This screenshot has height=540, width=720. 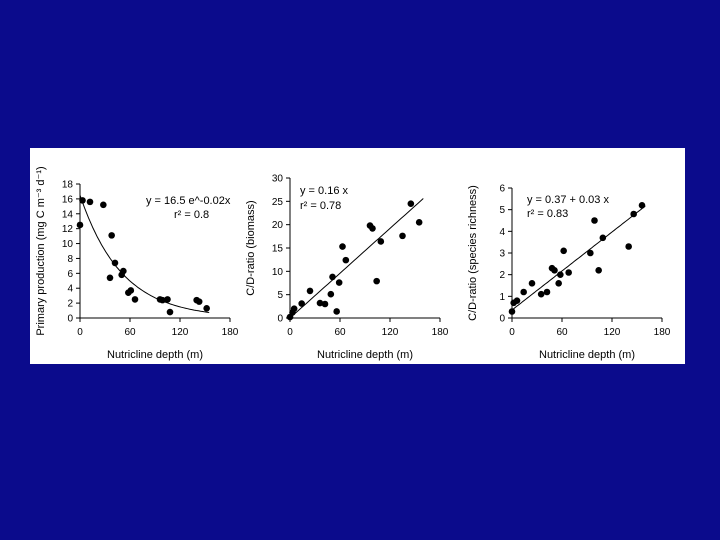 I want to click on y-axis-title: C/D-ratio (species richness), so click(x=473, y=253).